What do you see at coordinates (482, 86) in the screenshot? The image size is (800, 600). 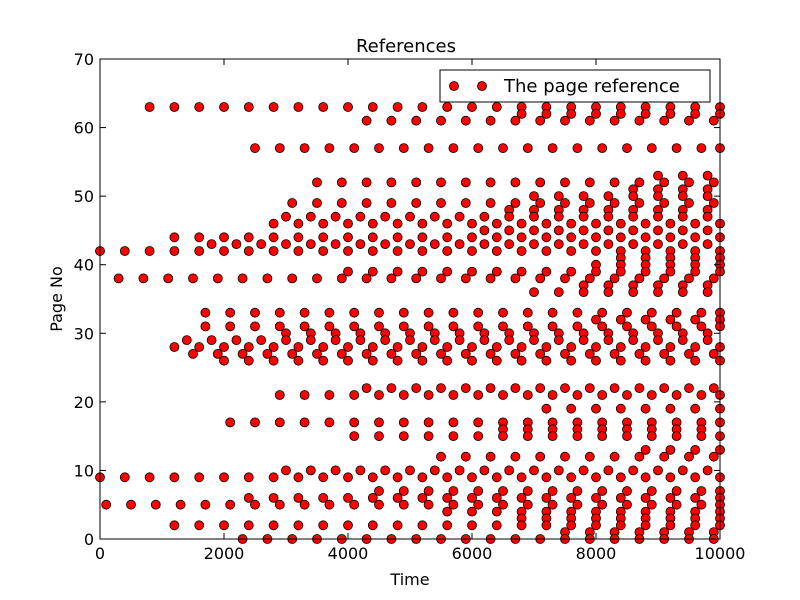 I see `legend-marker-right` at bounding box center [482, 86].